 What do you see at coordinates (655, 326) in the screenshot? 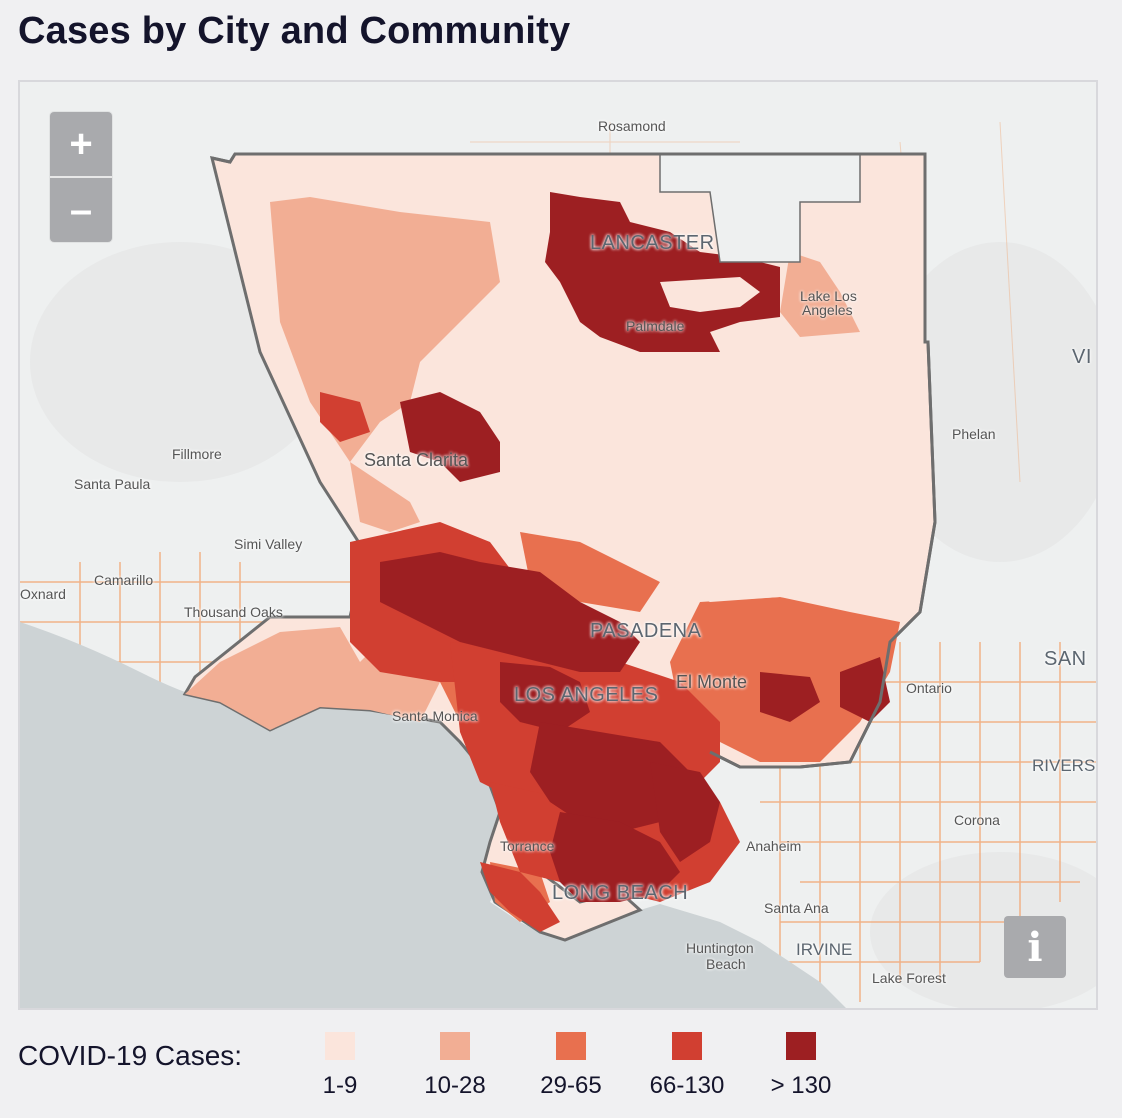
I see `place-label: Palmdale` at bounding box center [655, 326].